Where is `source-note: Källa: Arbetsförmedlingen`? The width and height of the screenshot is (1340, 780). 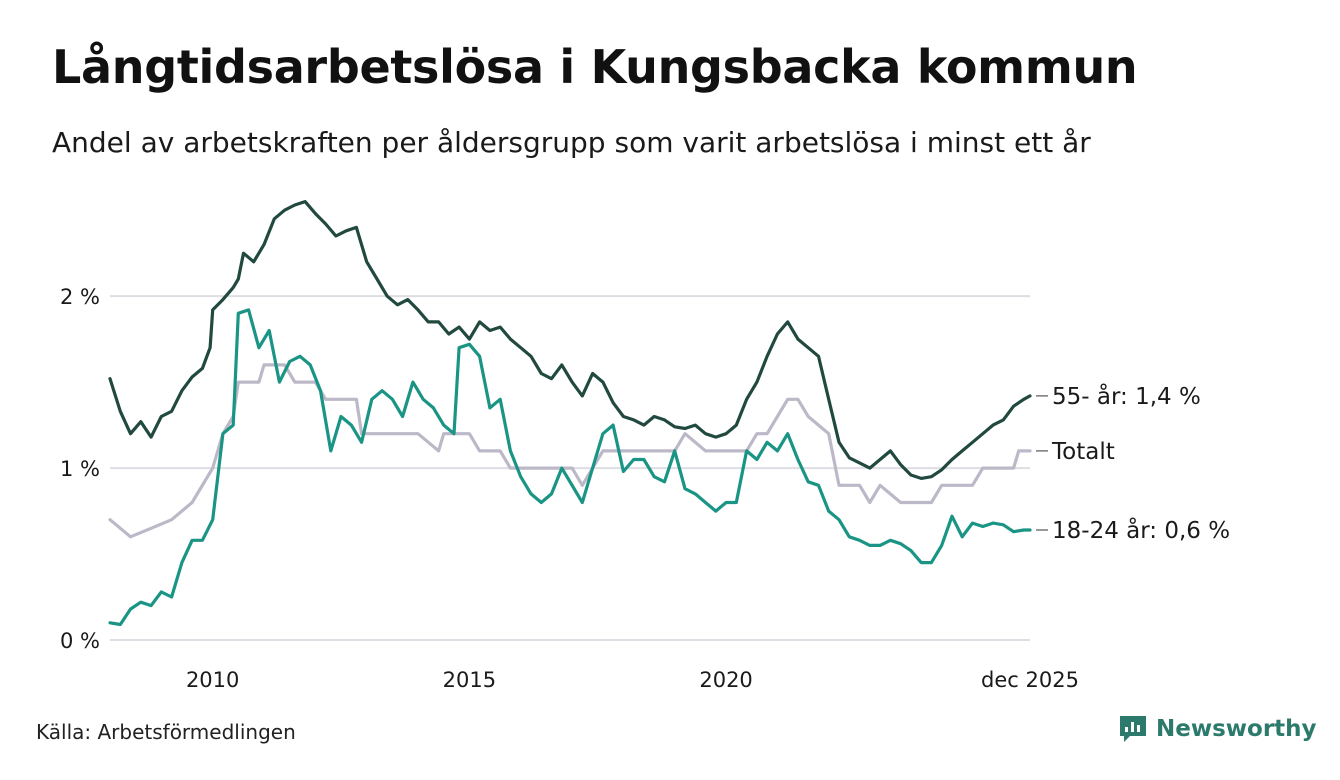
source-note: Källa: Arbetsförmedlingen is located at coordinates (166, 732).